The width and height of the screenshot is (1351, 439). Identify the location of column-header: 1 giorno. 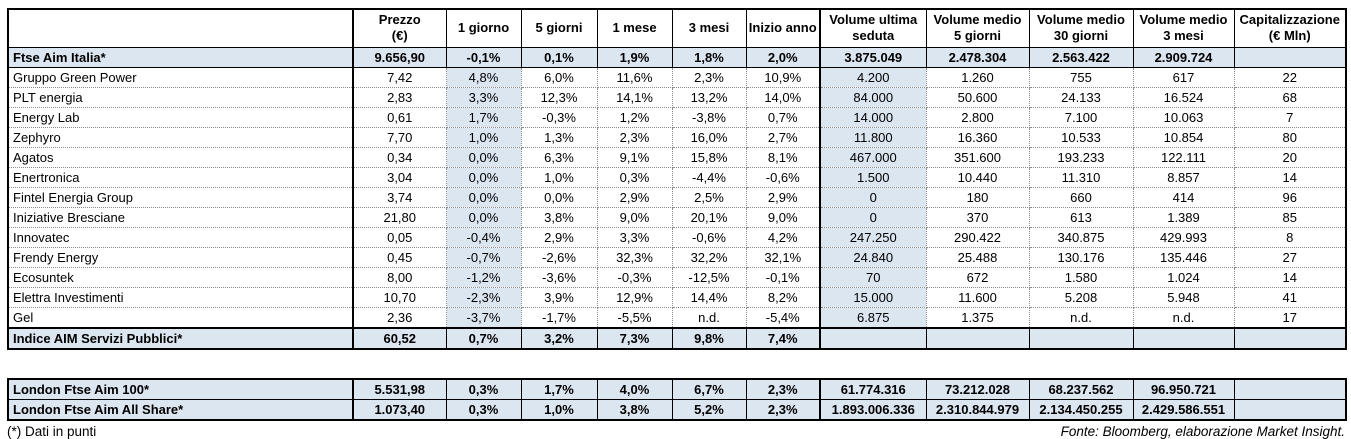
(483, 28).